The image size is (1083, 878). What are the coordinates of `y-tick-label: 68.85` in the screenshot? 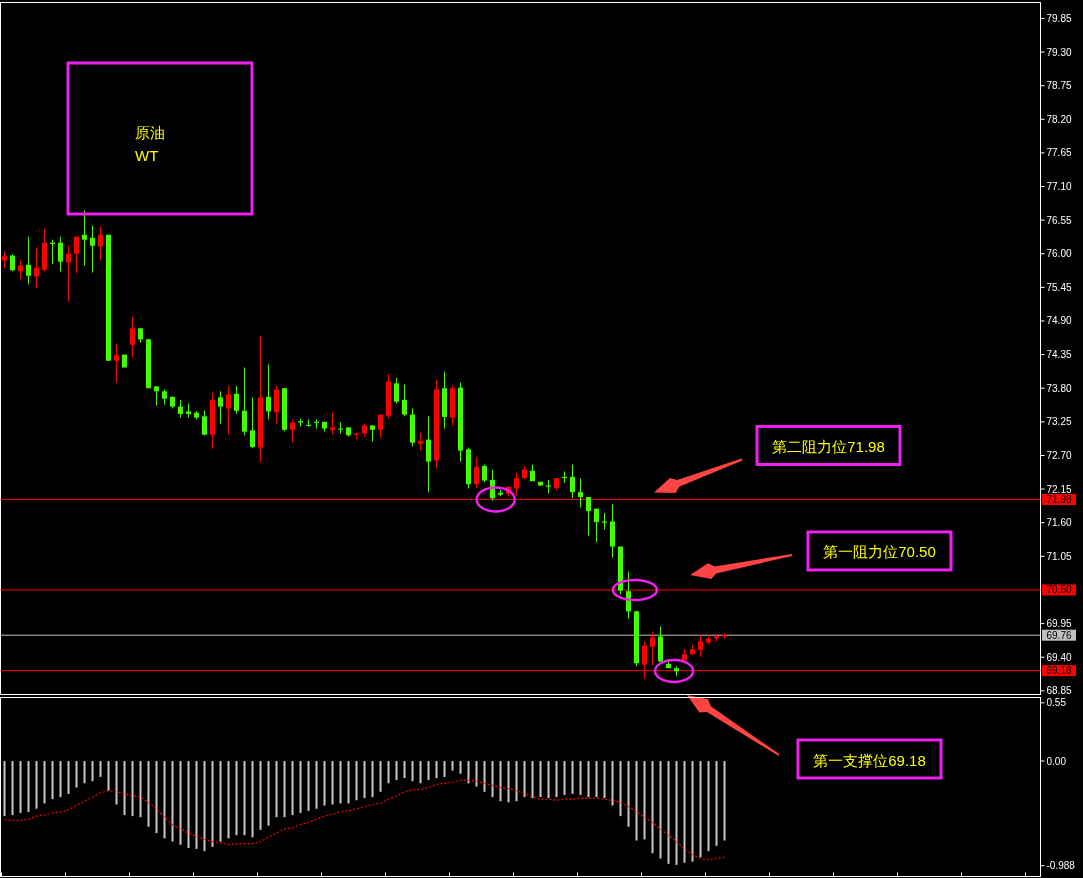 It's located at (1059, 691).